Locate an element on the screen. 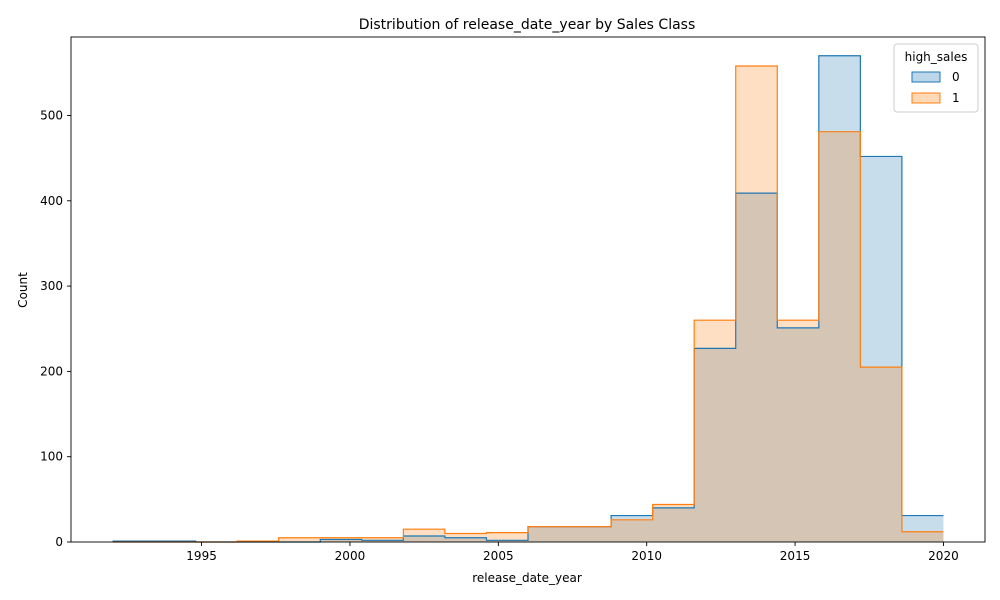  y-tick-label: 200 is located at coordinates (51, 371).